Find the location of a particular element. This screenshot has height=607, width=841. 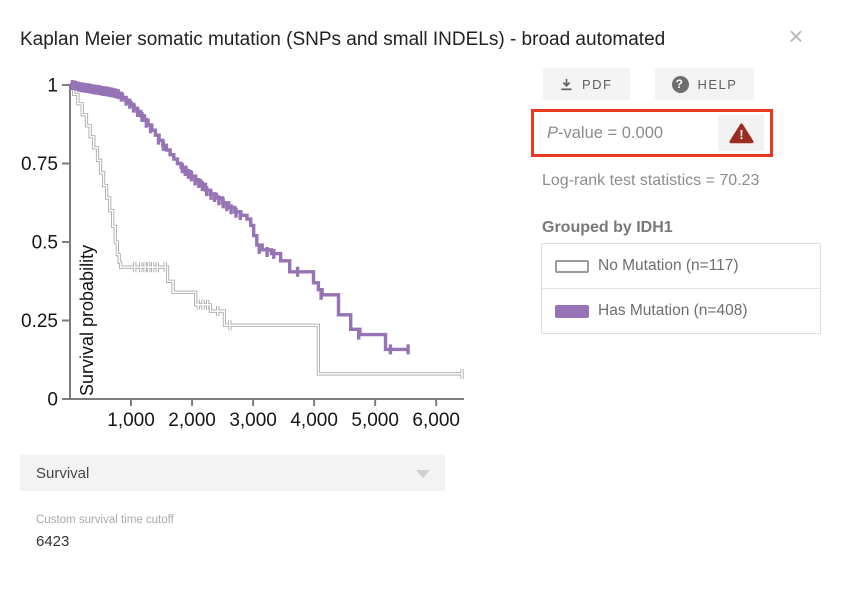

legend-label: No Mutation (n=117) is located at coordinates (668, 265).